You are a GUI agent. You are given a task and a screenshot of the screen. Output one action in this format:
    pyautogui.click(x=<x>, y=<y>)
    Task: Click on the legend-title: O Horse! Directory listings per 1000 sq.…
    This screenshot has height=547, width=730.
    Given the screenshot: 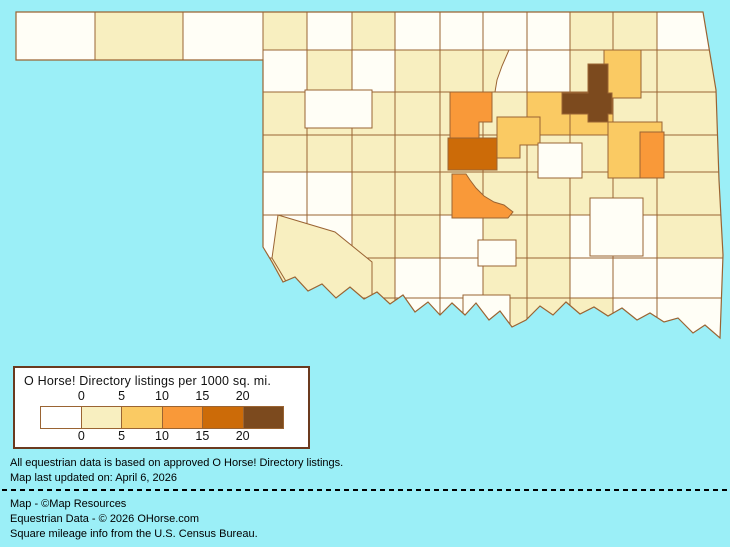 What is the action you would take?
    pyautogui.click(x=148, y=381)
    